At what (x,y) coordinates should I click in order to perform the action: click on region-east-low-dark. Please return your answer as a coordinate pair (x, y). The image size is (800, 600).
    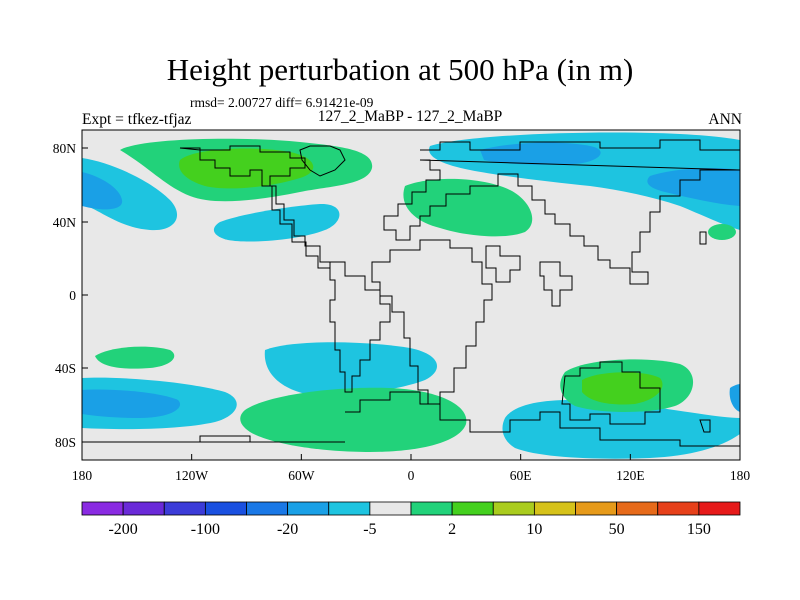
    Looking at the image, I should click on (734, 398).